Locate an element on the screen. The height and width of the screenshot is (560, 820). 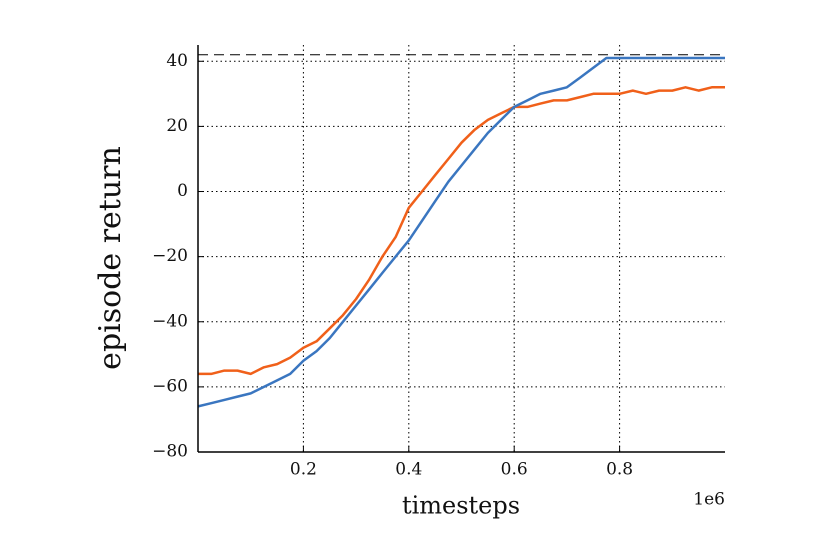
y-tick-label: 40 is located at coordinates (177, 61).